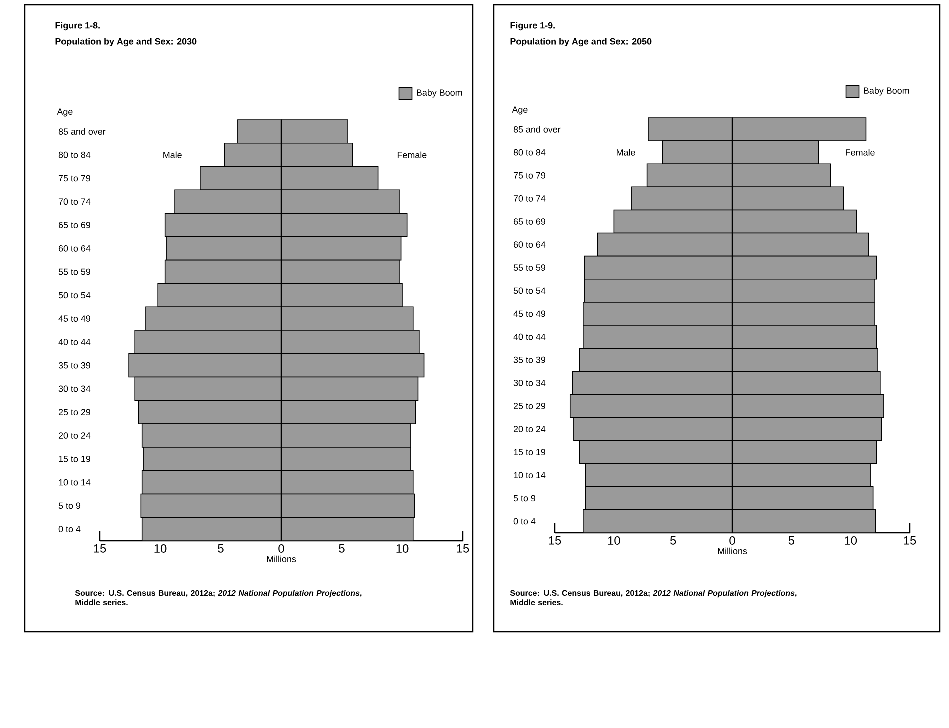  I want to click on series-label: Male, so click(626, 152).